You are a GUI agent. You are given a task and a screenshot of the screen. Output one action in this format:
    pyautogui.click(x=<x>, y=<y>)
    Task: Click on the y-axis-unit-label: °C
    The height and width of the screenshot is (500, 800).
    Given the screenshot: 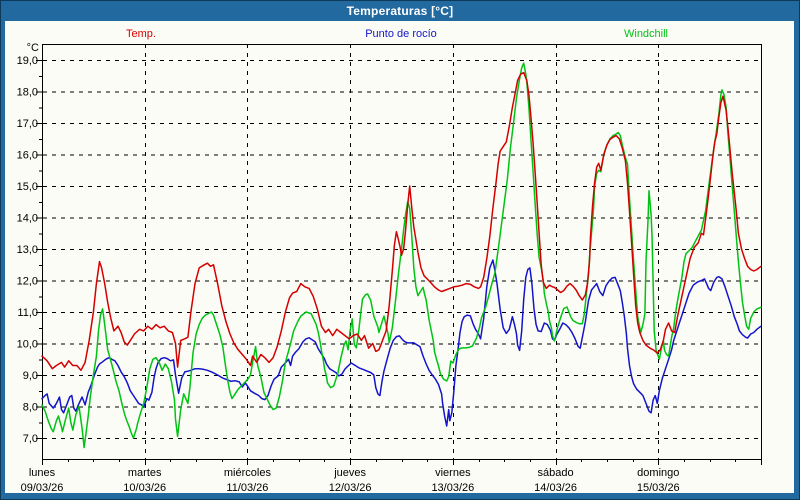 What is the action you would take?
    pyautogui.click(x=33, y=48)
    